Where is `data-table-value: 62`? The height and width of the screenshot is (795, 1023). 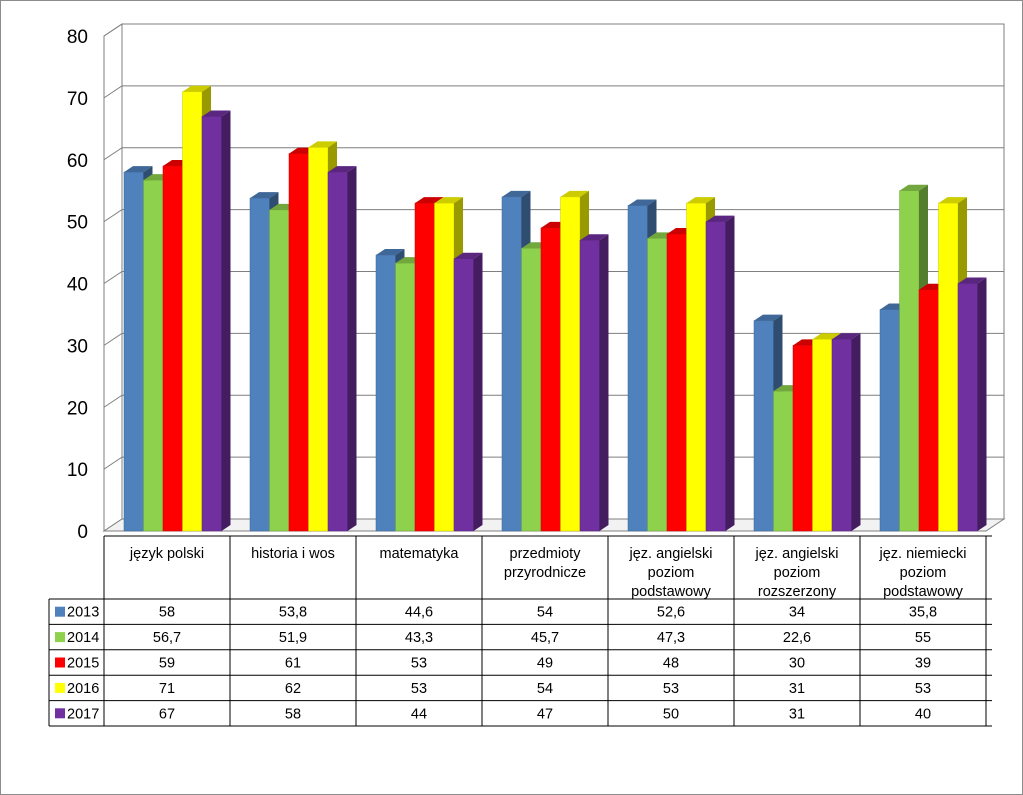
data-table-value: 62 is located at coordinates (293, 689).